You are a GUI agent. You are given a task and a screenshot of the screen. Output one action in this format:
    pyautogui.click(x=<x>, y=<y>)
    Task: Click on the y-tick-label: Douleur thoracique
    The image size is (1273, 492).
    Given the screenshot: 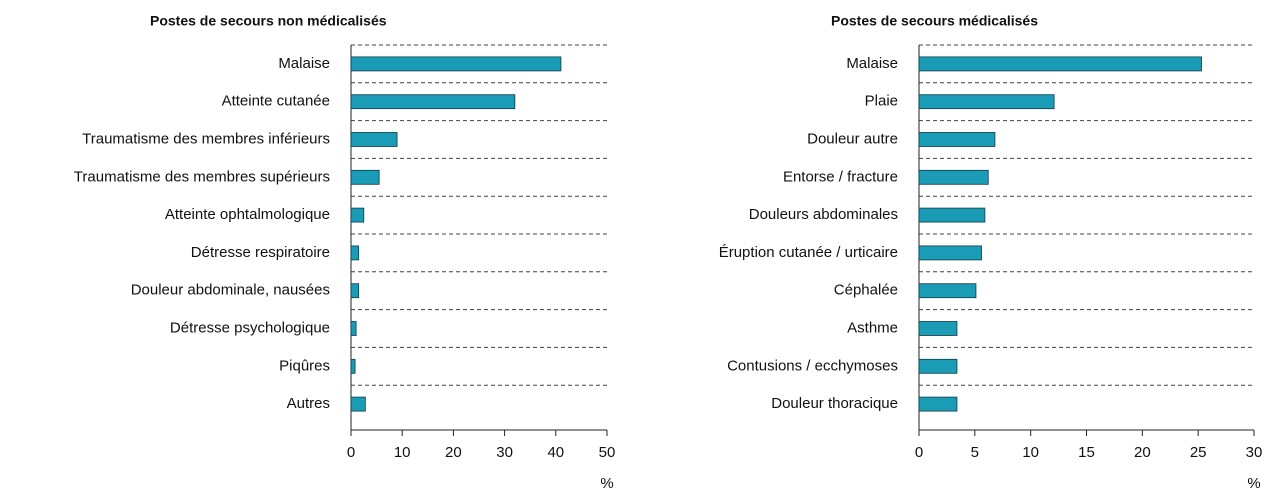 What is the action you would take?
    pyautogui.click(x=834, y=403)
    